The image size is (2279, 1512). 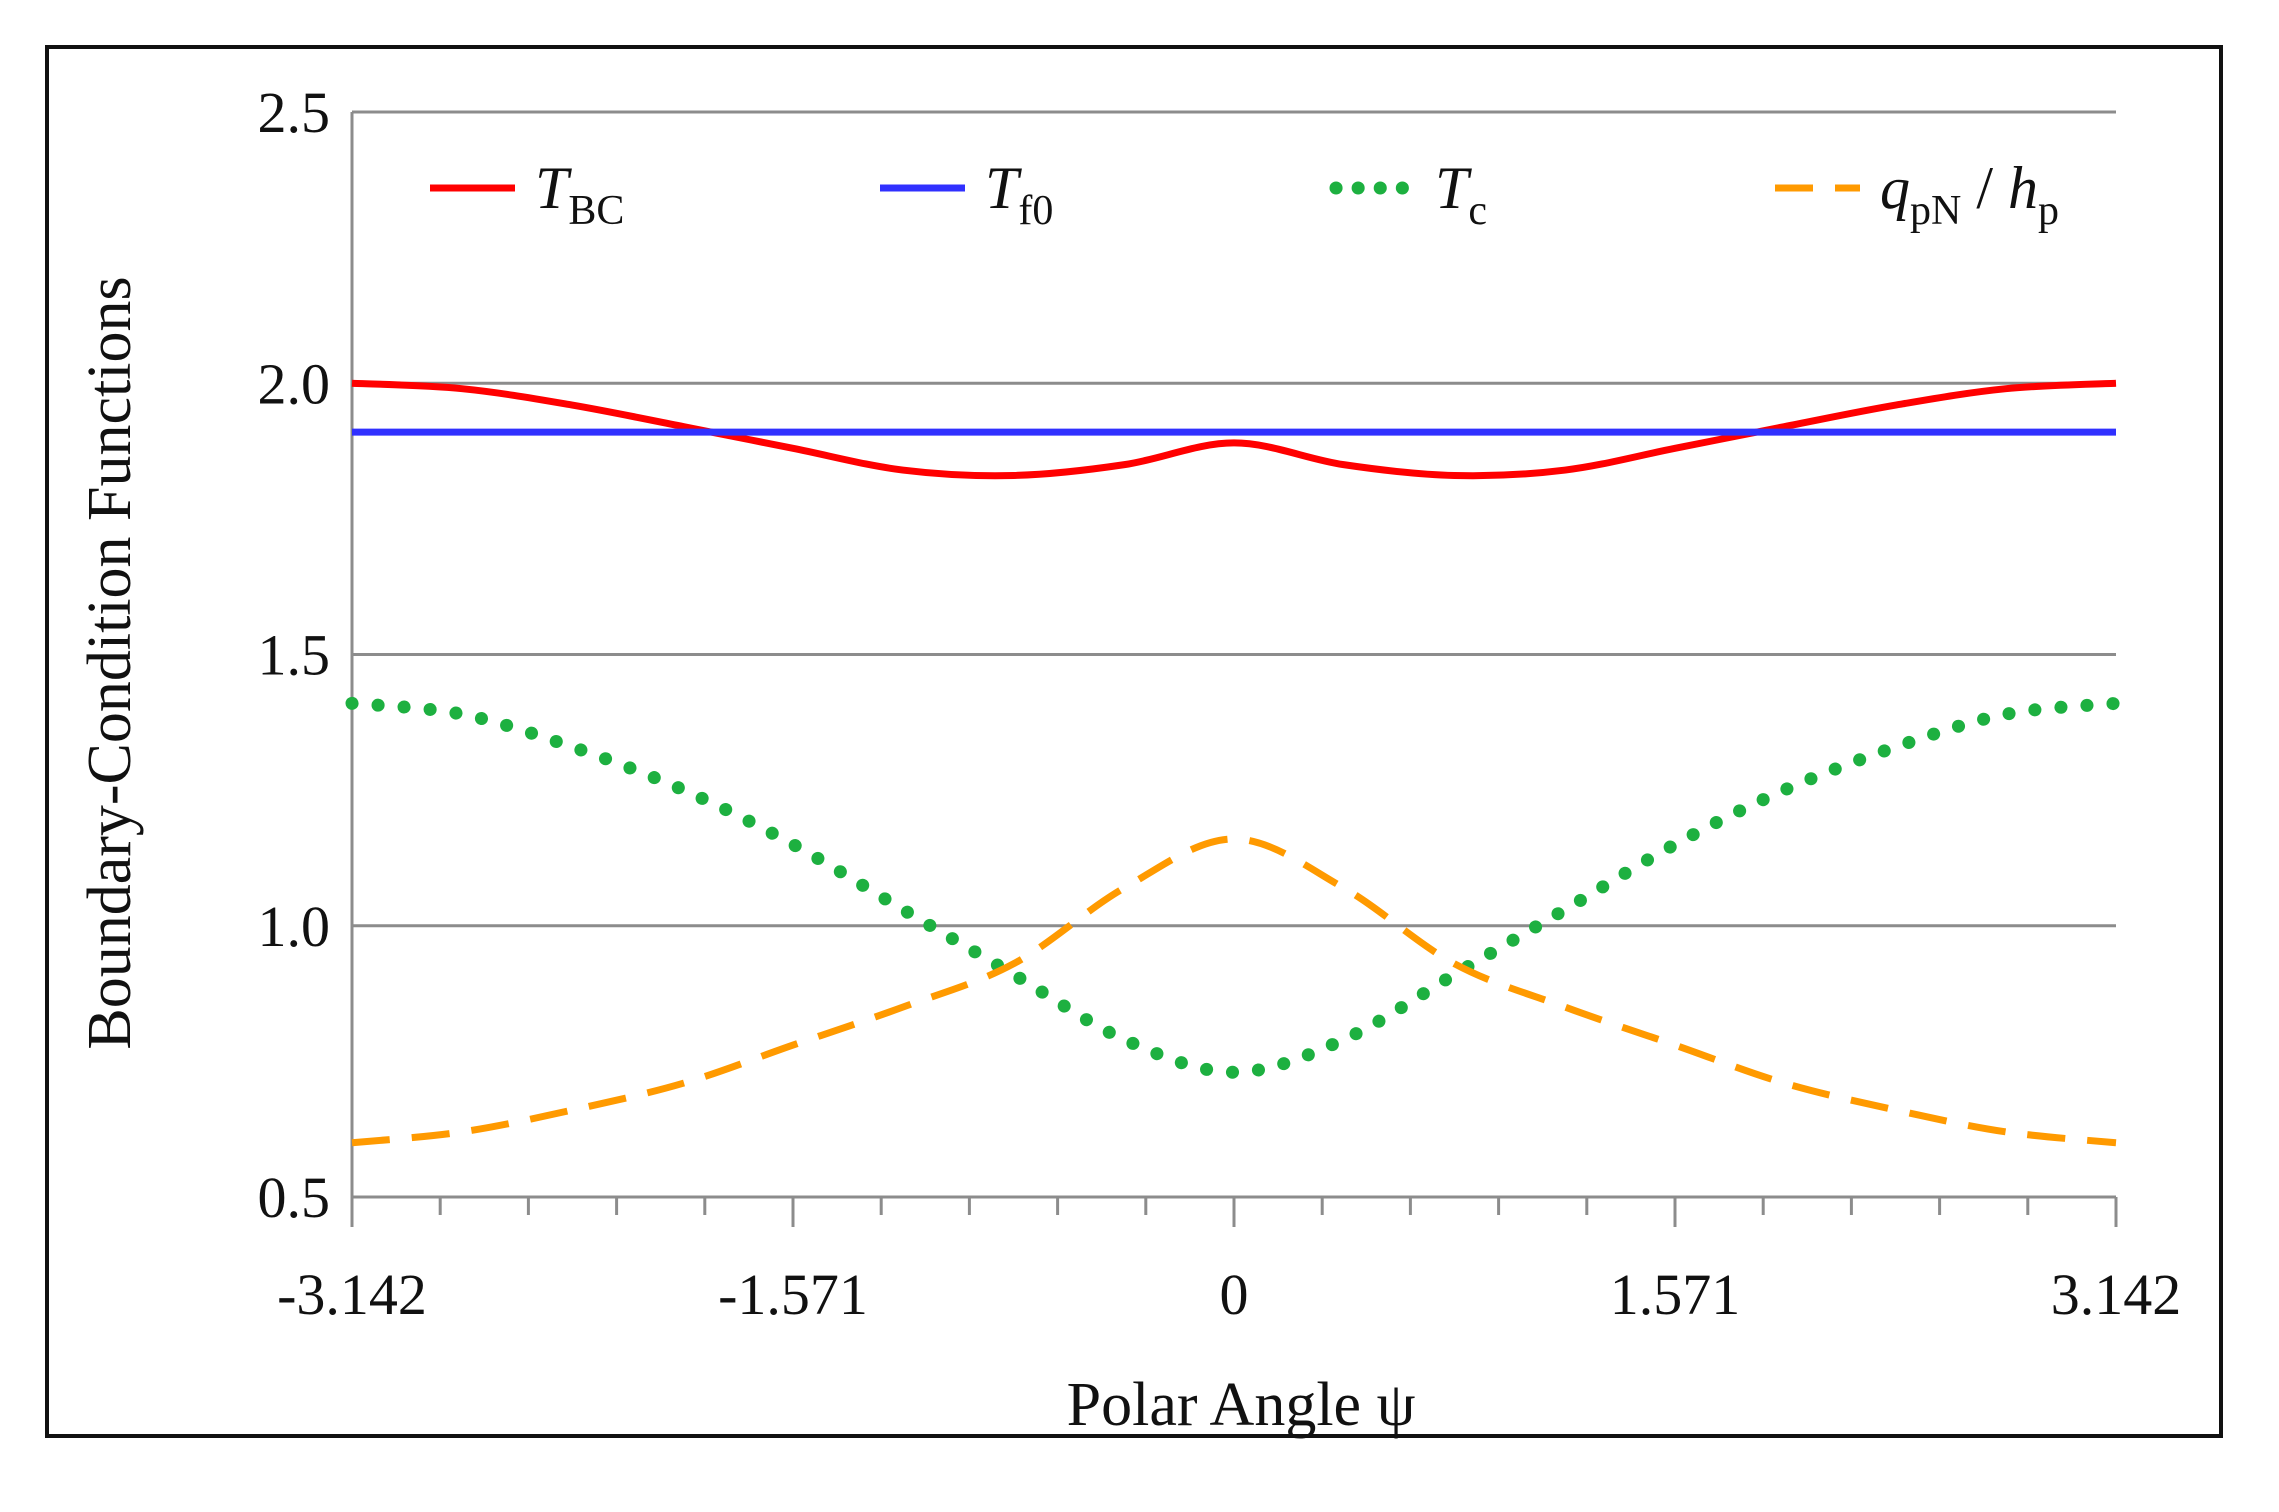 I want to click on y-tick-label: 2.0, so click(x=294, y=383).